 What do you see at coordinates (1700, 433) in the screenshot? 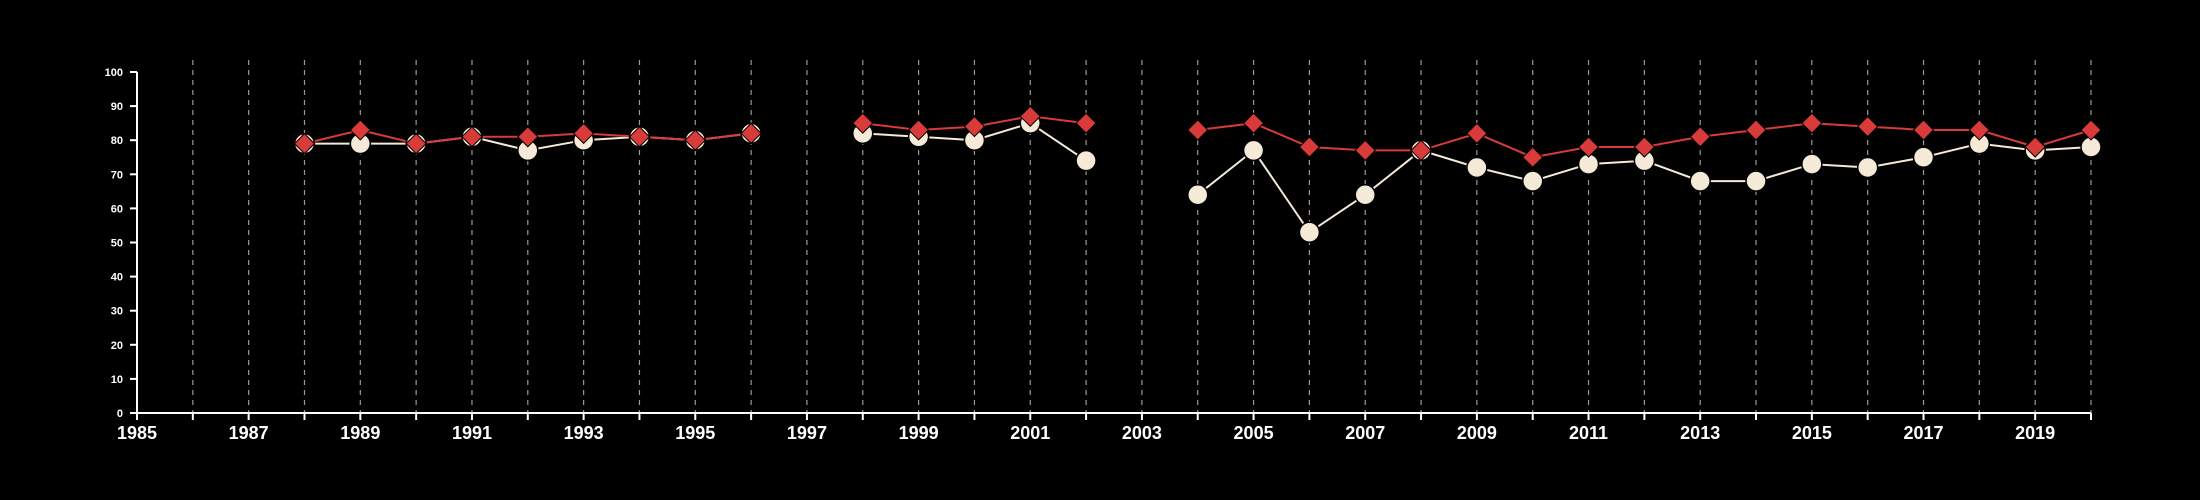
I see `x-tick-label: 2013` at bounding box center [1700, 433].